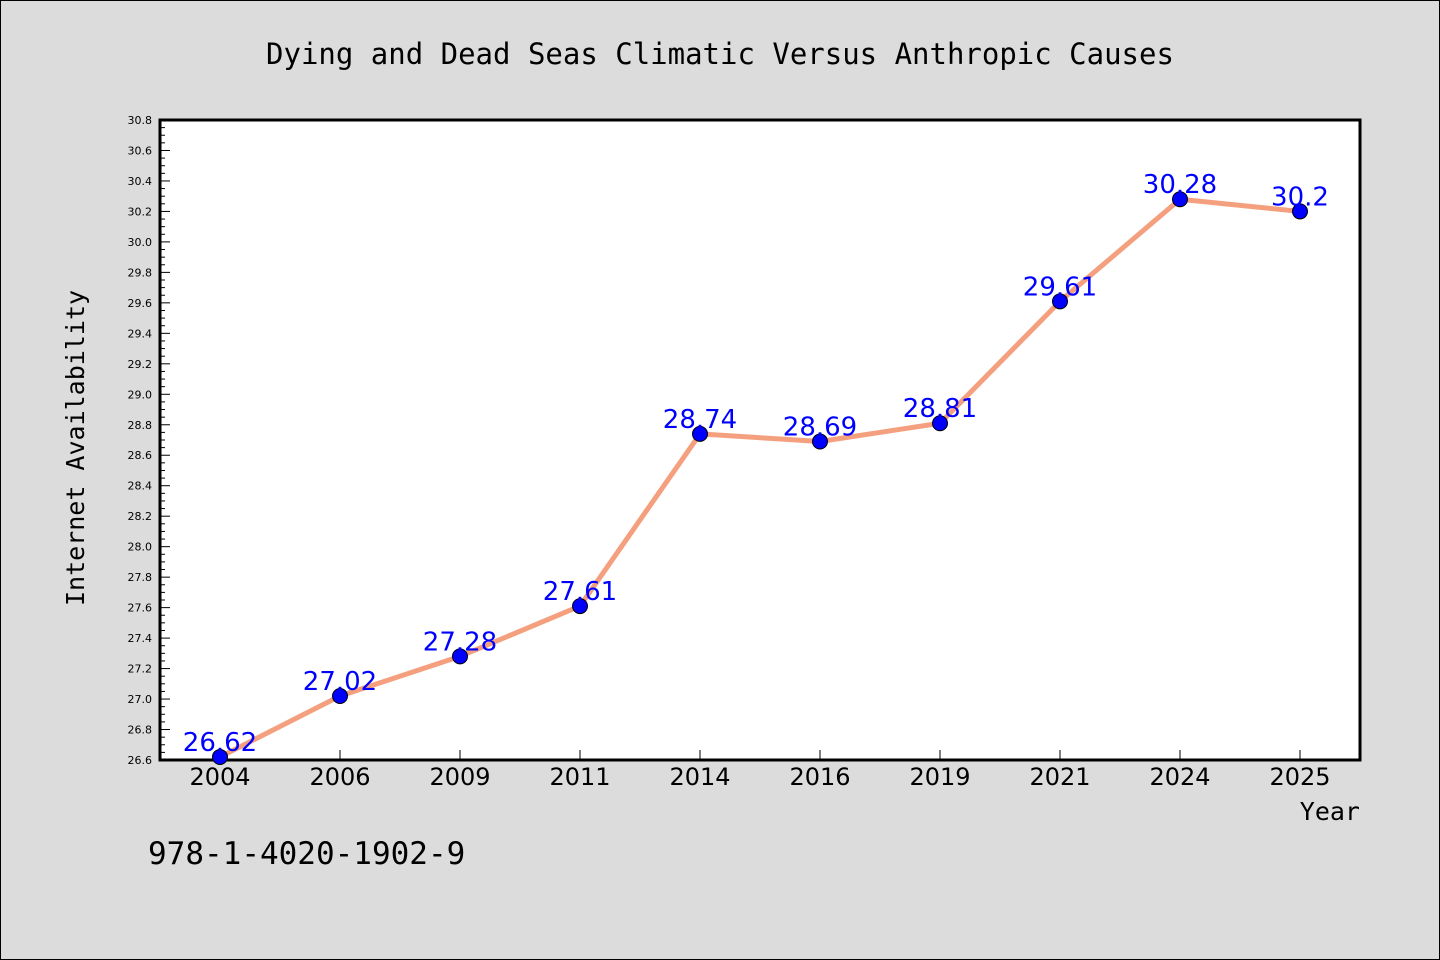  What do you see at coordinates (579, 777) in the screenshot?
I see `x-tick-label: 2011` at bounding box center [579, 777].